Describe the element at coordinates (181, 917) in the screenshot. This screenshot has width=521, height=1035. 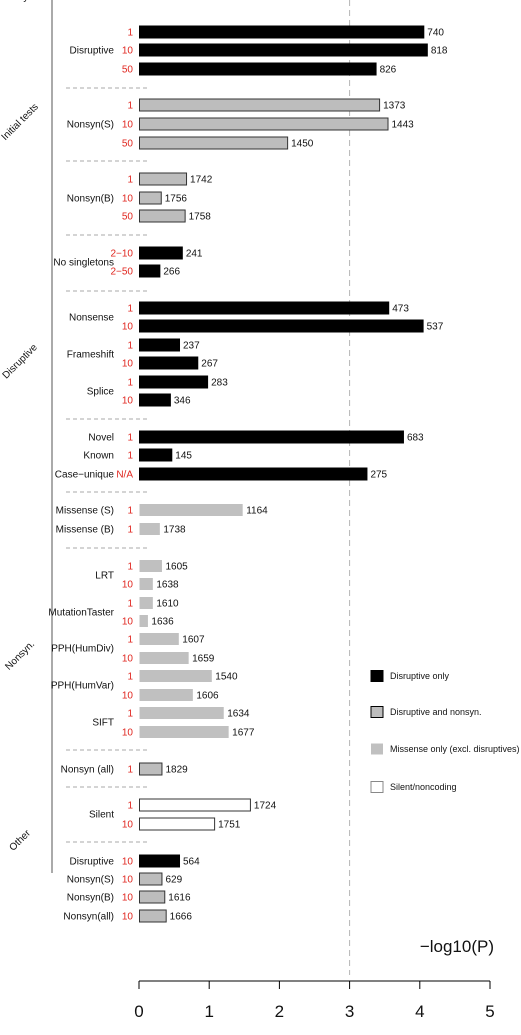
I see `count-label: 1666` at that location.